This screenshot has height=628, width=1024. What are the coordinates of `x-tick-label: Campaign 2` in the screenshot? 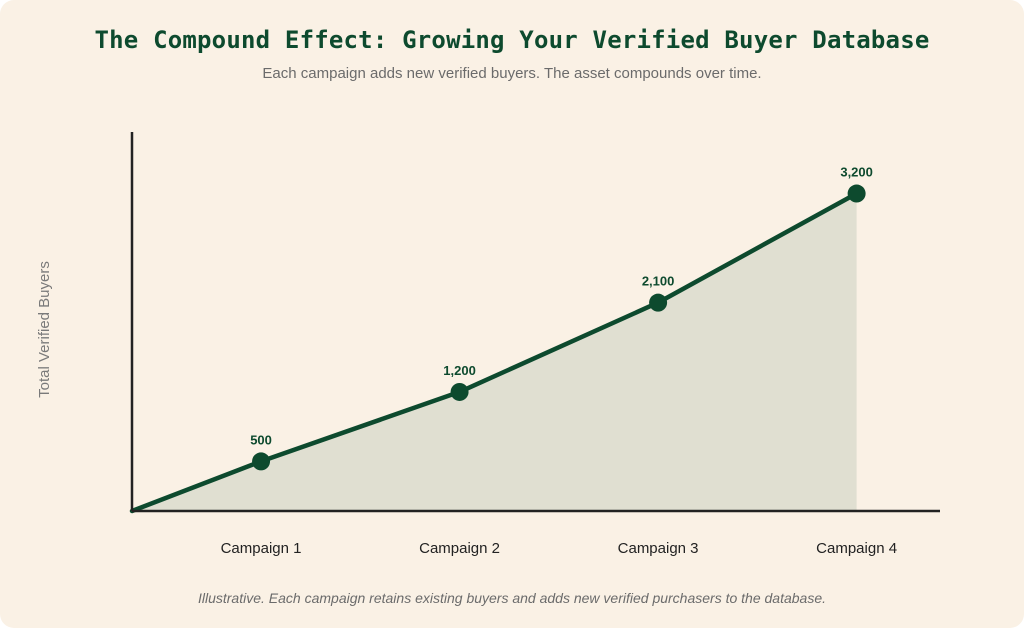 It's located at (459, 548).